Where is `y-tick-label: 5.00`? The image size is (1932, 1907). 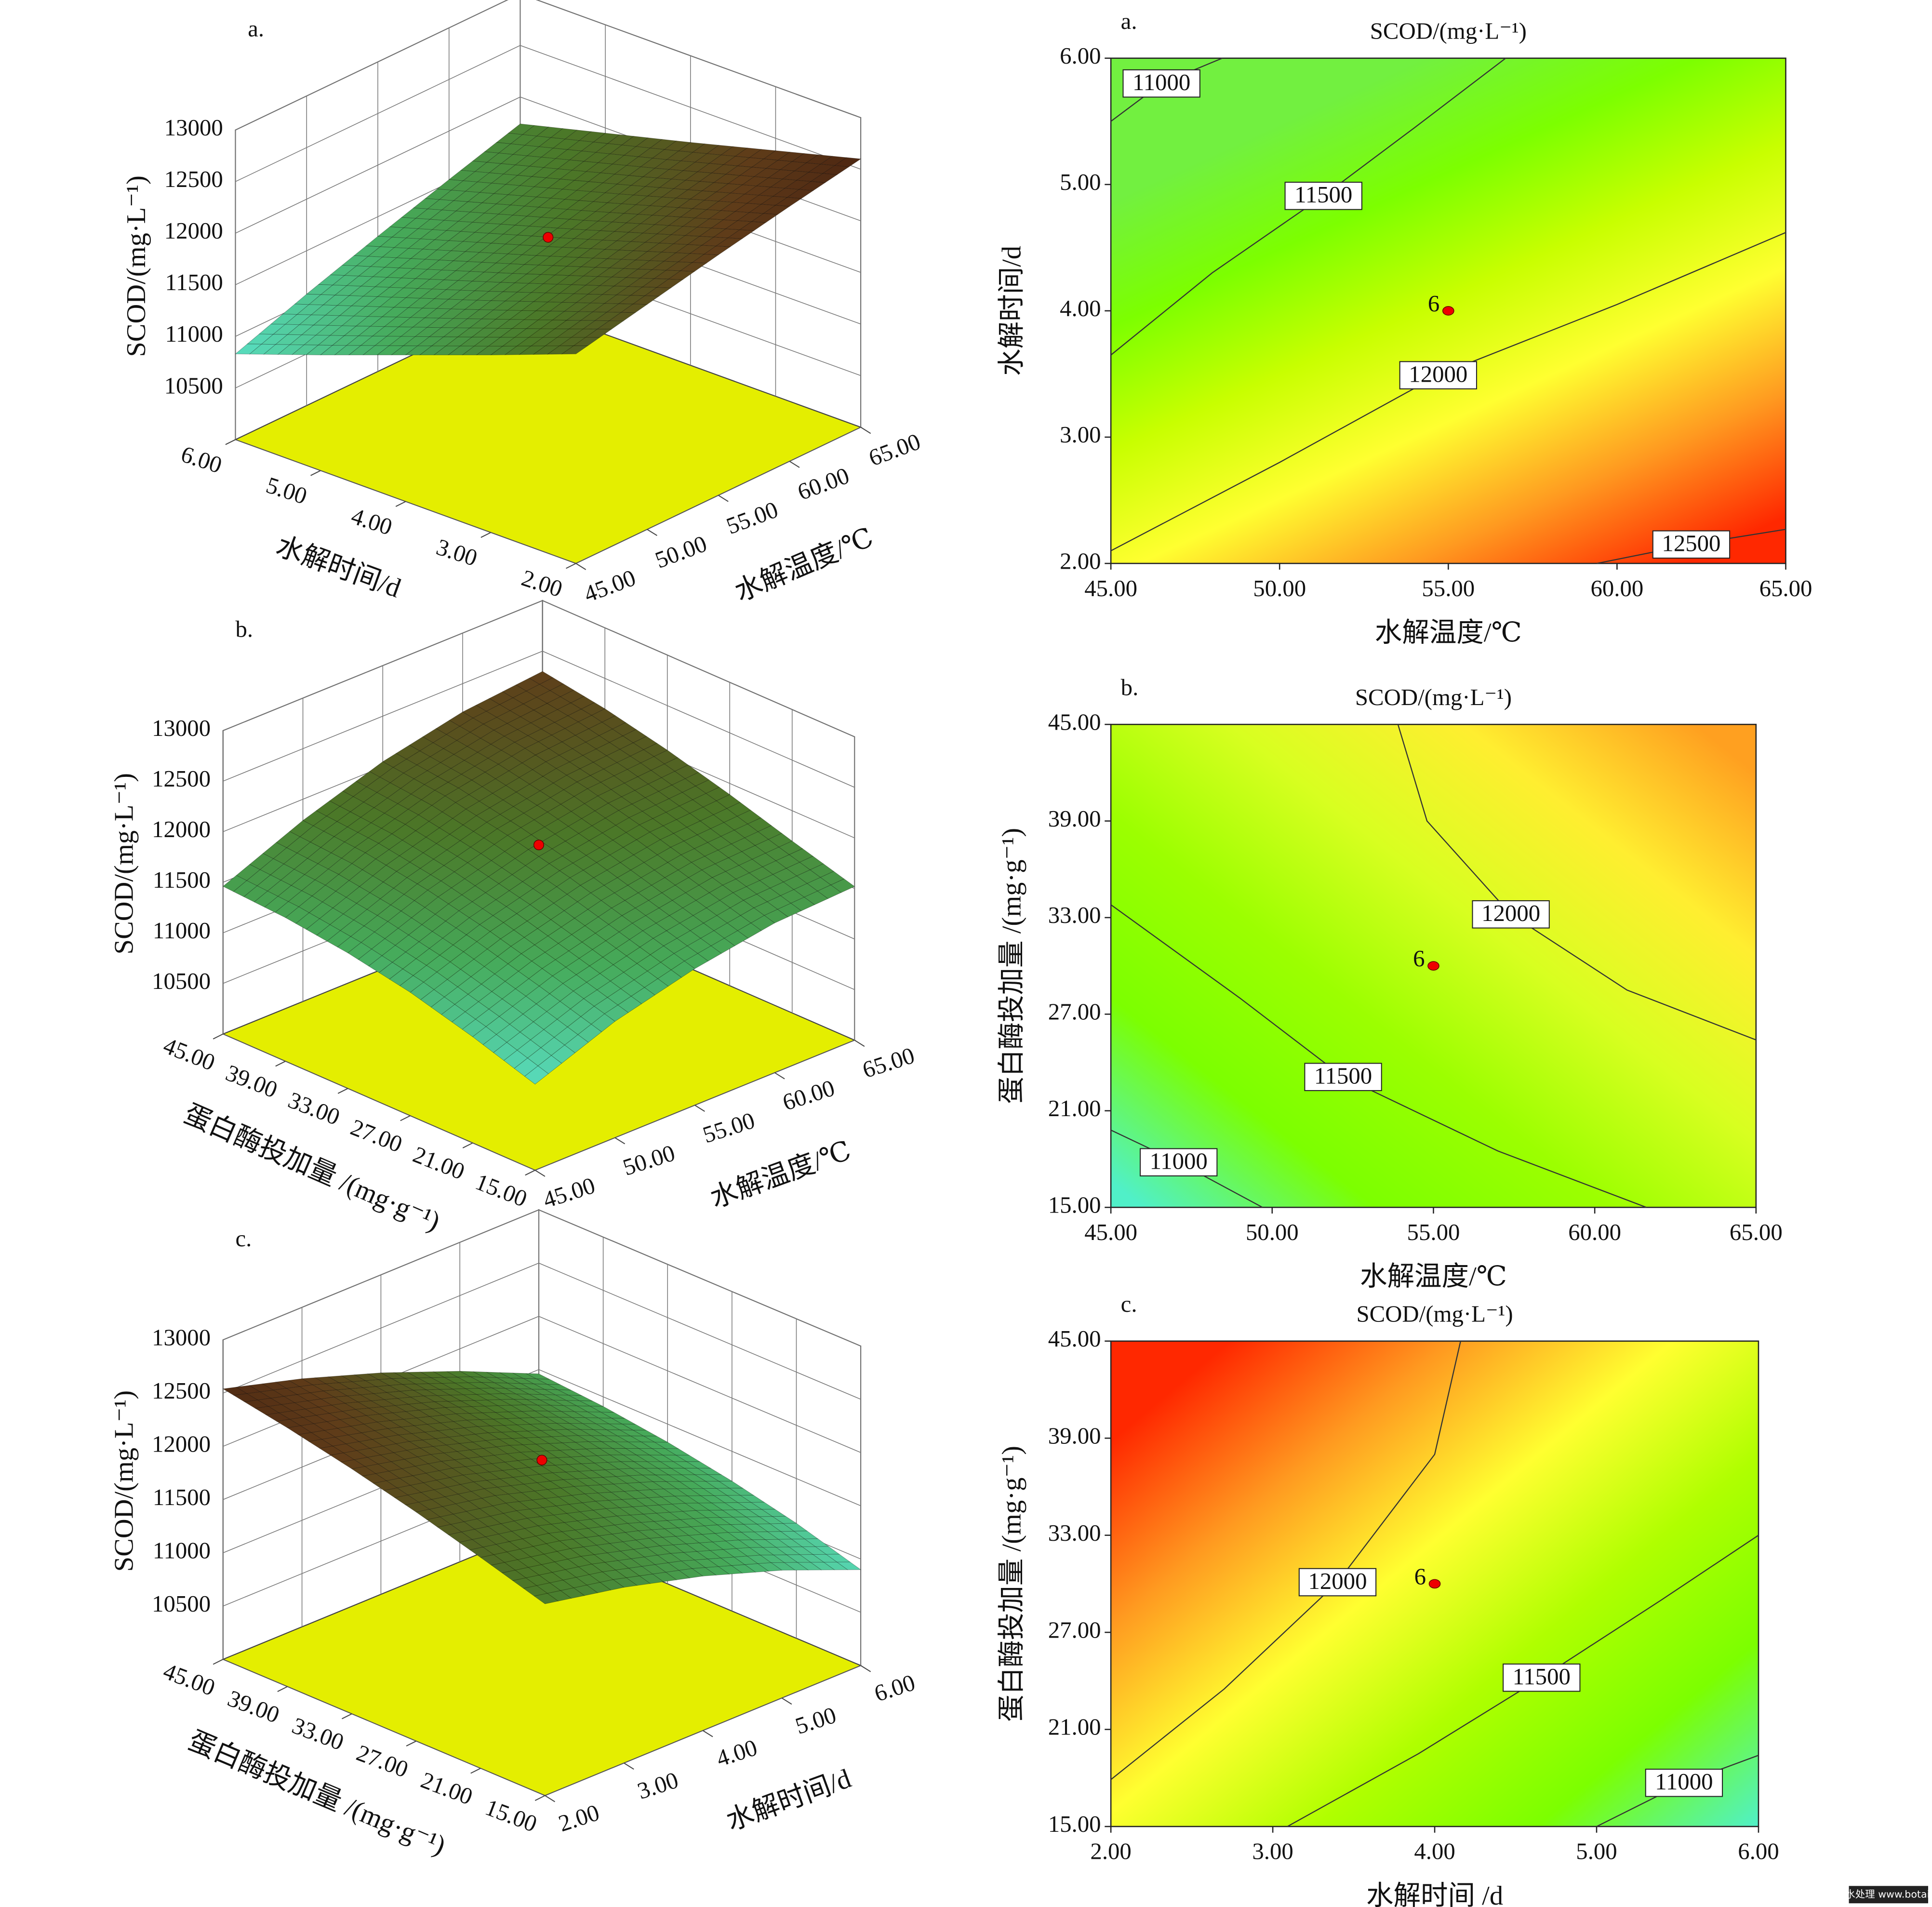 y-tick-label: 5.00 is located at coordinates (1080, 182).